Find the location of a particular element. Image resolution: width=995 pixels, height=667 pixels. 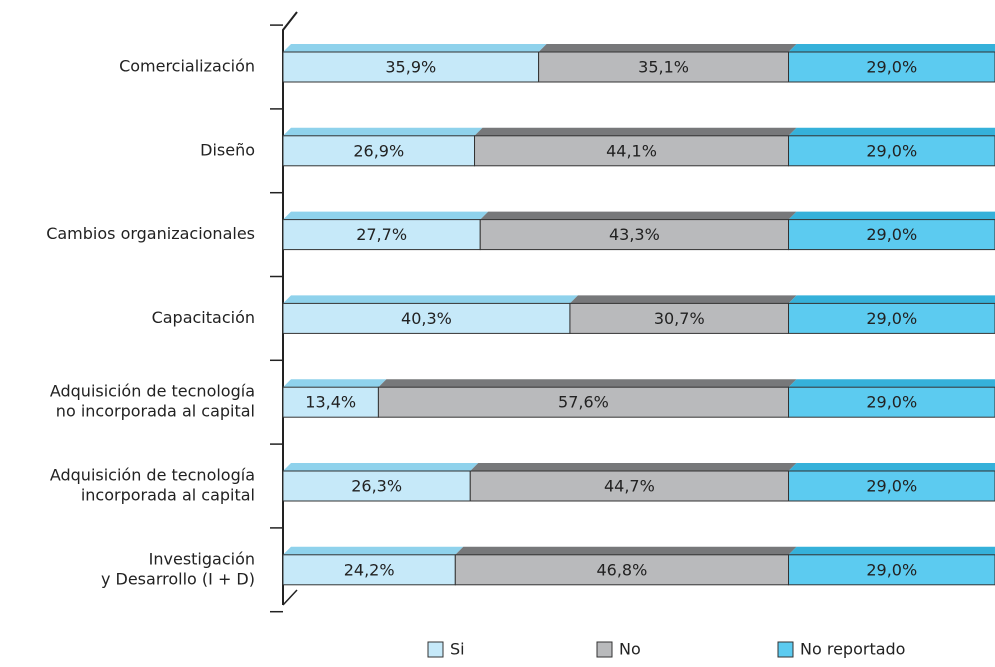

value-label: 40,3% is located at coordinates (426, 318).